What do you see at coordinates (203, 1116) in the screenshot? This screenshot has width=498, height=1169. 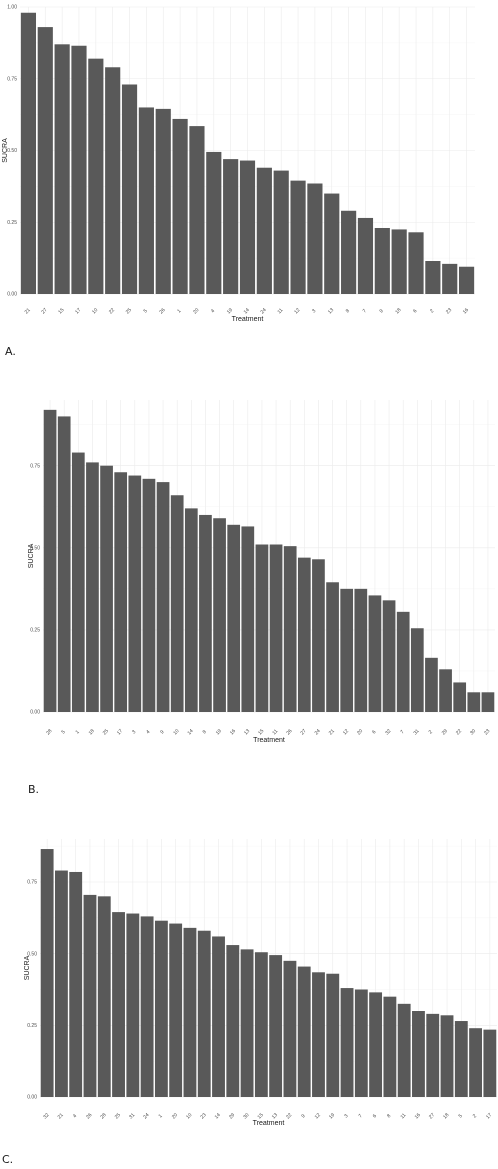 I see `x-tick-label: 23` at bounding box center [203, 1116].